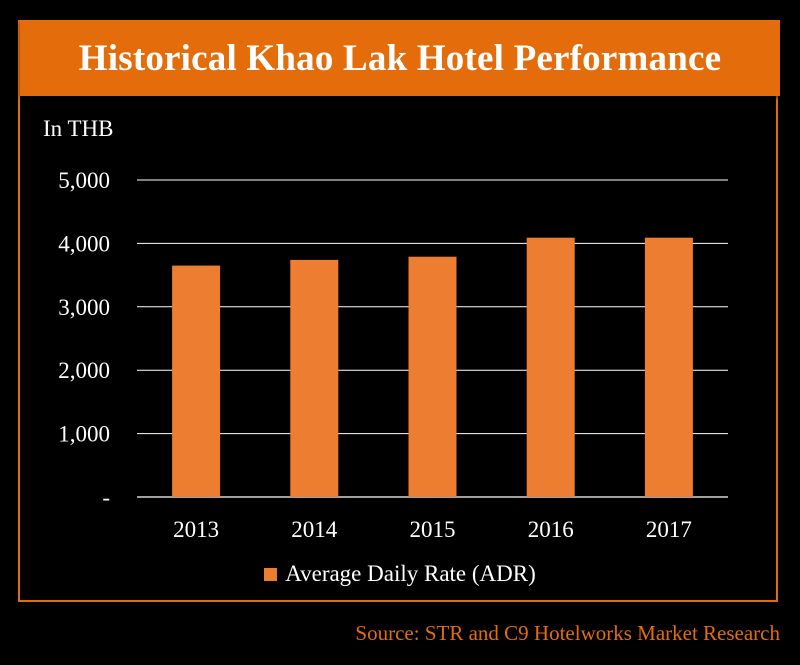  What do you see at coordinates (84, 434) in the screenshot?
I see `y-tick-label: 1,000` at bounding box center [84, 434].